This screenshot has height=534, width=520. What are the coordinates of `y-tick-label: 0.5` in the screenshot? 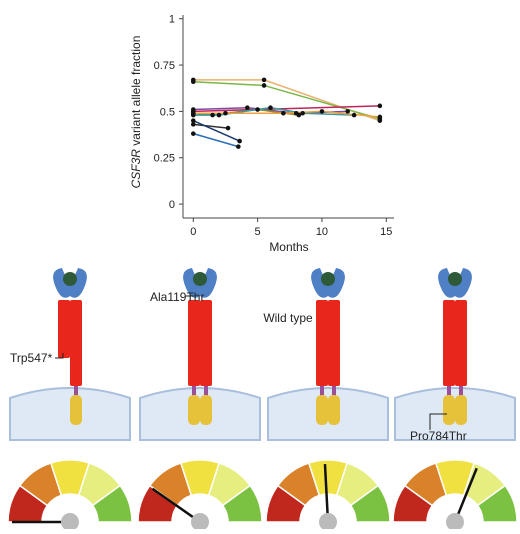 It's located at (167, 112).